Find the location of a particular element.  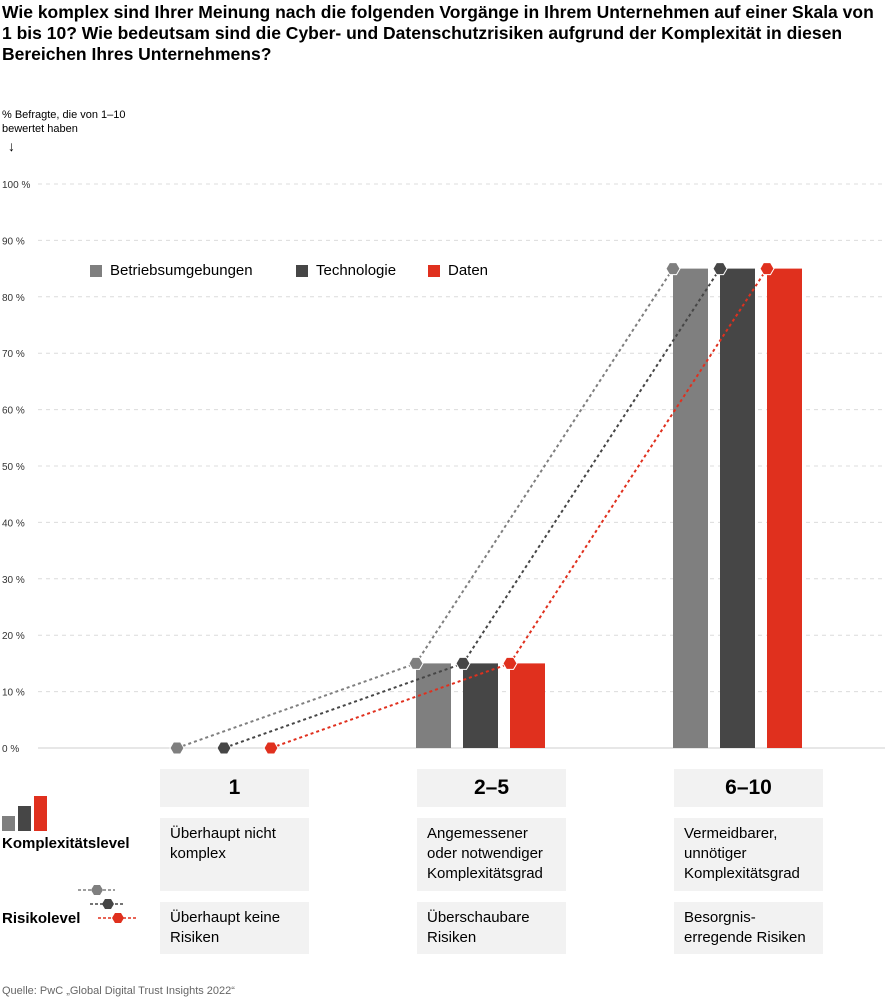

y-tick-label: 50 % is located at coordinates (13, 467).